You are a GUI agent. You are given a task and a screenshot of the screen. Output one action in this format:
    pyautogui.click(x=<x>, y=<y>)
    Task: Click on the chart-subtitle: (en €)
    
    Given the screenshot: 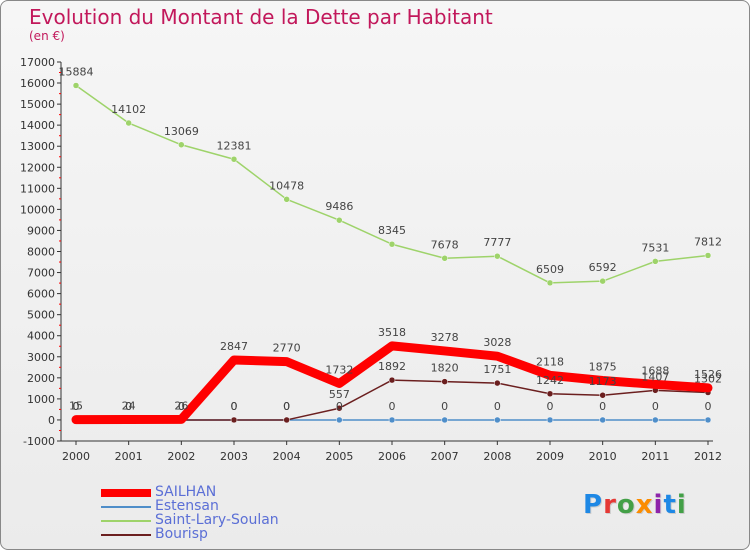 What is the action you would take?
    pyautogui.click(x=47, y=36)
    